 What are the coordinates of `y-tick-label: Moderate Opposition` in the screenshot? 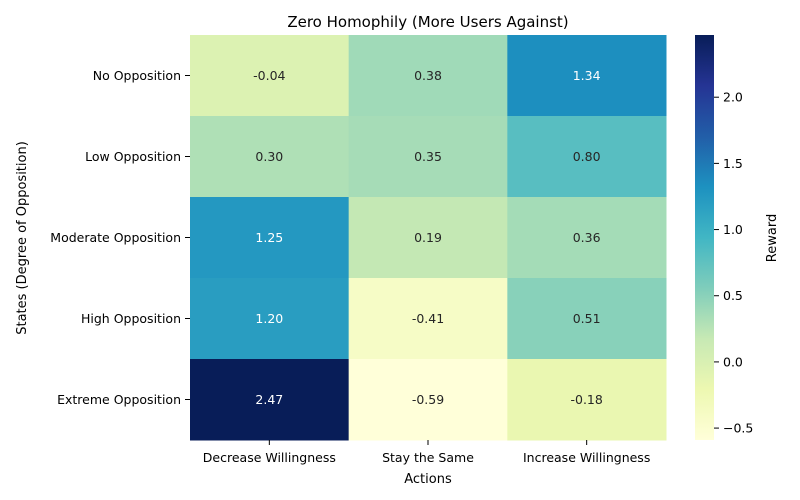 It's located at (115, 237).